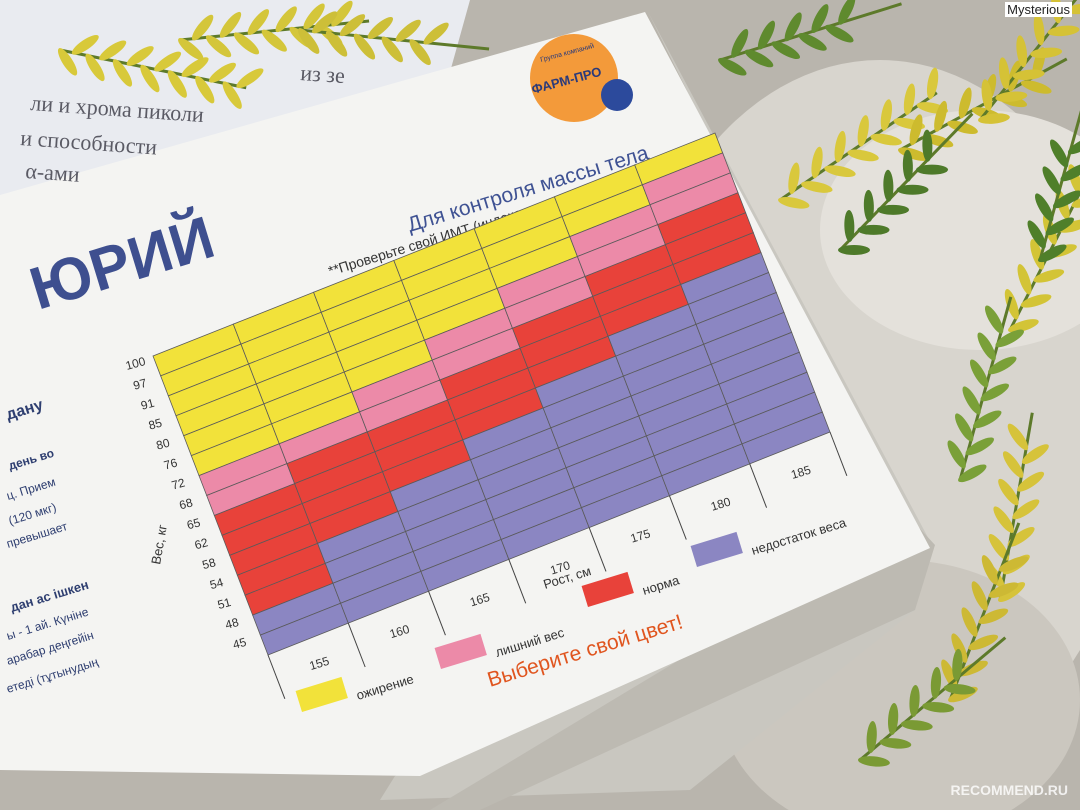  Describe the element at coordinates (1038, 9) in the screenshot. I see `watermark-user: Mysterious` at that location.